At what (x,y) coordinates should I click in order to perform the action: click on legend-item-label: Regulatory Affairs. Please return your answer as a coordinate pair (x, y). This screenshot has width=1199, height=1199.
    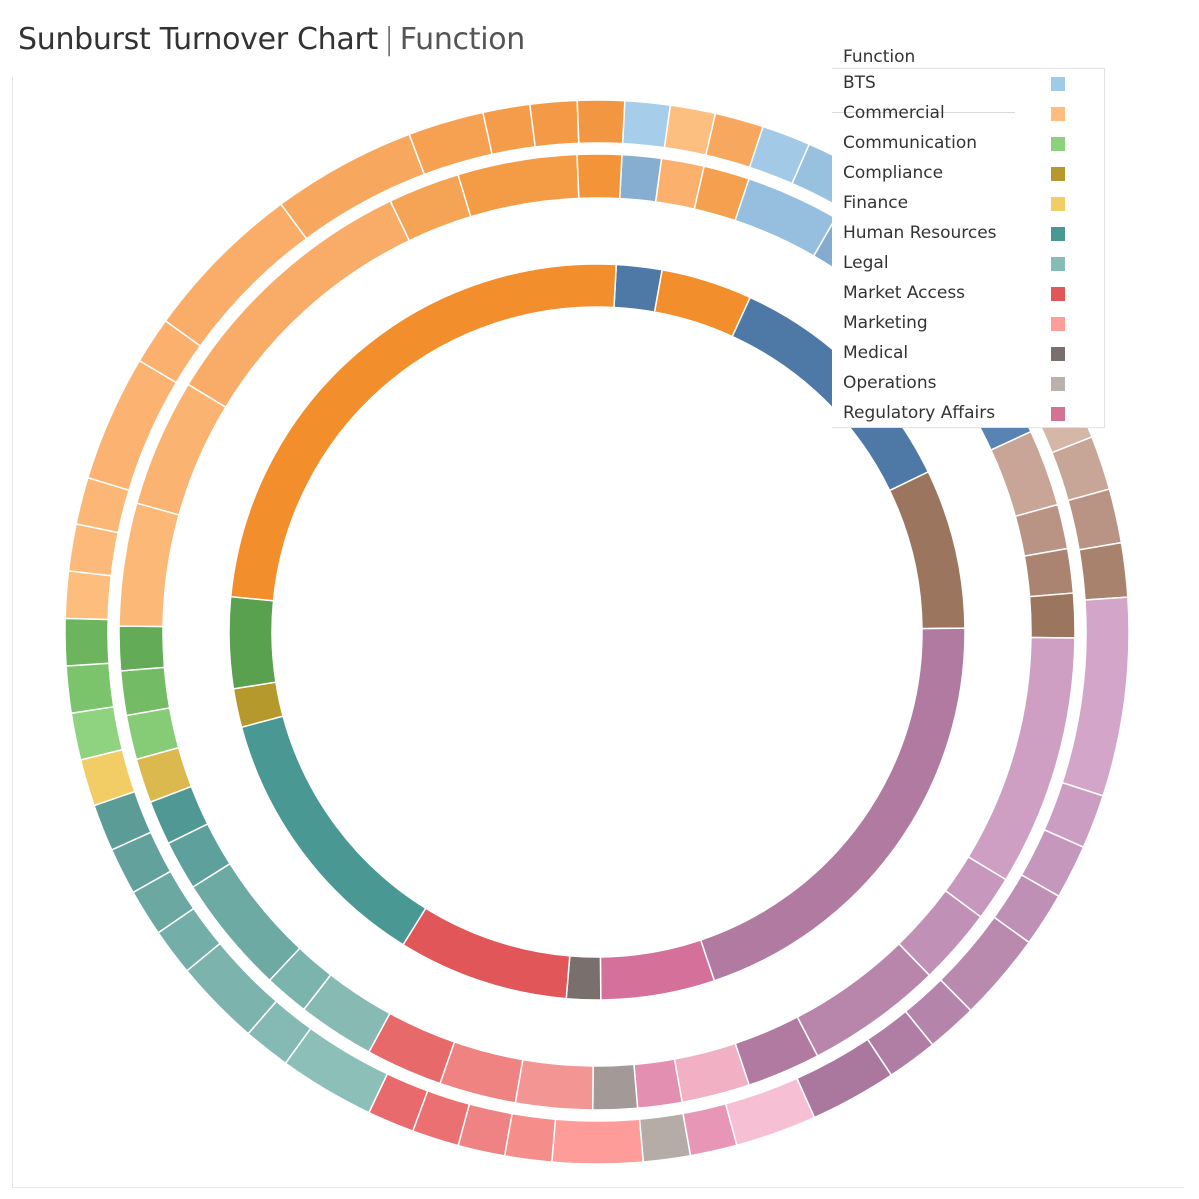
    Looking at the image, I should click on (919, 413).